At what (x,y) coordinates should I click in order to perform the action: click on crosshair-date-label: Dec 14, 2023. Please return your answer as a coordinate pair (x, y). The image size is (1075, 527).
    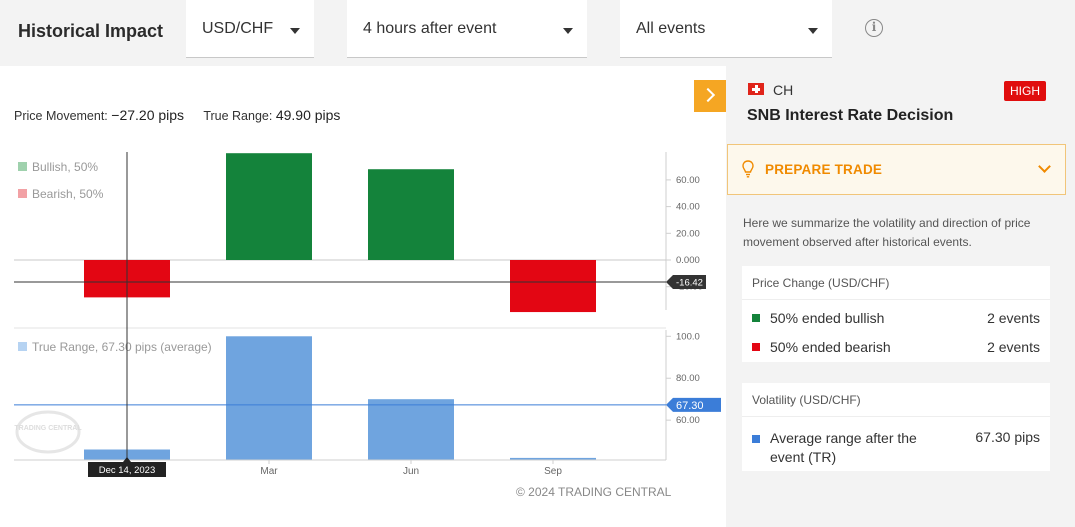
    Looking at the image, I should click on (127, 470).